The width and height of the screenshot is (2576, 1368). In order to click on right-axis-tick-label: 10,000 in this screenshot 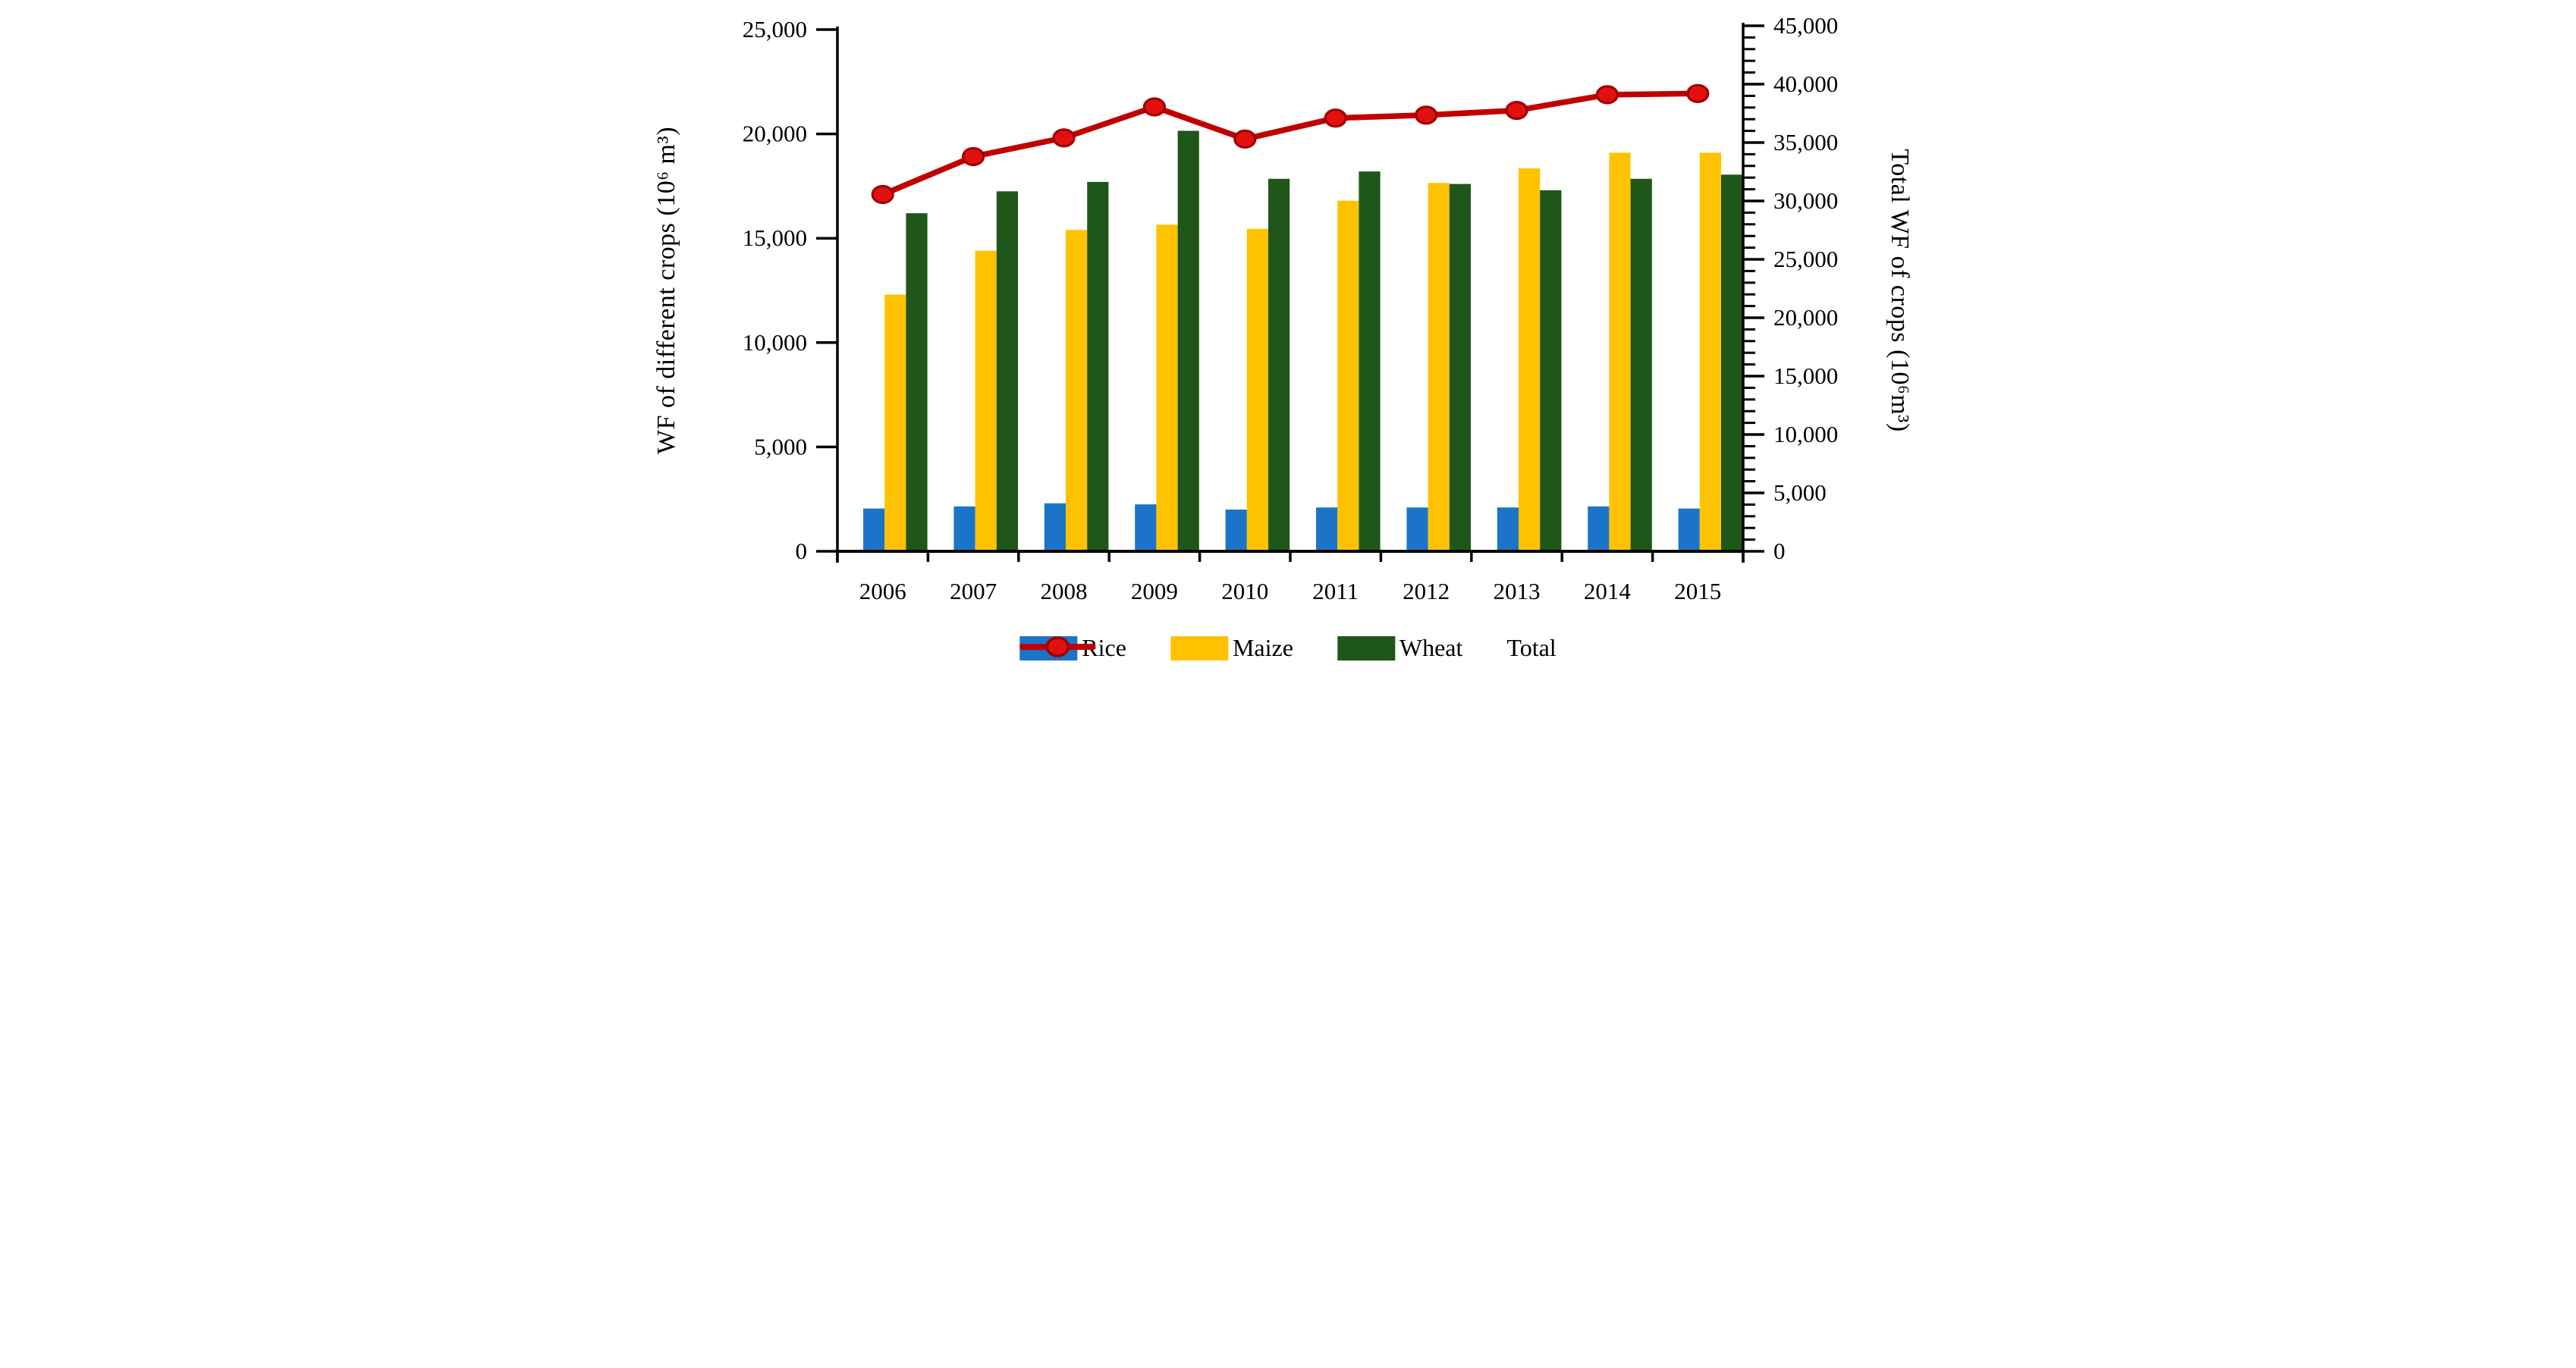, I will do `click(1805, 434)`.